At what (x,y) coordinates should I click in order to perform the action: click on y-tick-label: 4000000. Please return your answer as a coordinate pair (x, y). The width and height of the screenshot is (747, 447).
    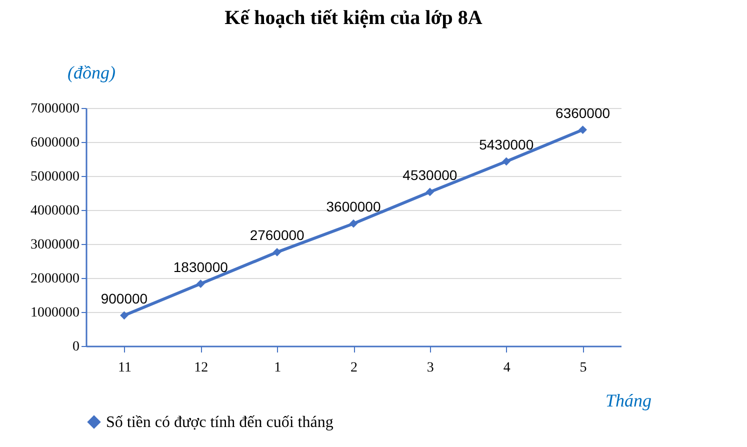
    Looking at the image, I should click on (55, 211).